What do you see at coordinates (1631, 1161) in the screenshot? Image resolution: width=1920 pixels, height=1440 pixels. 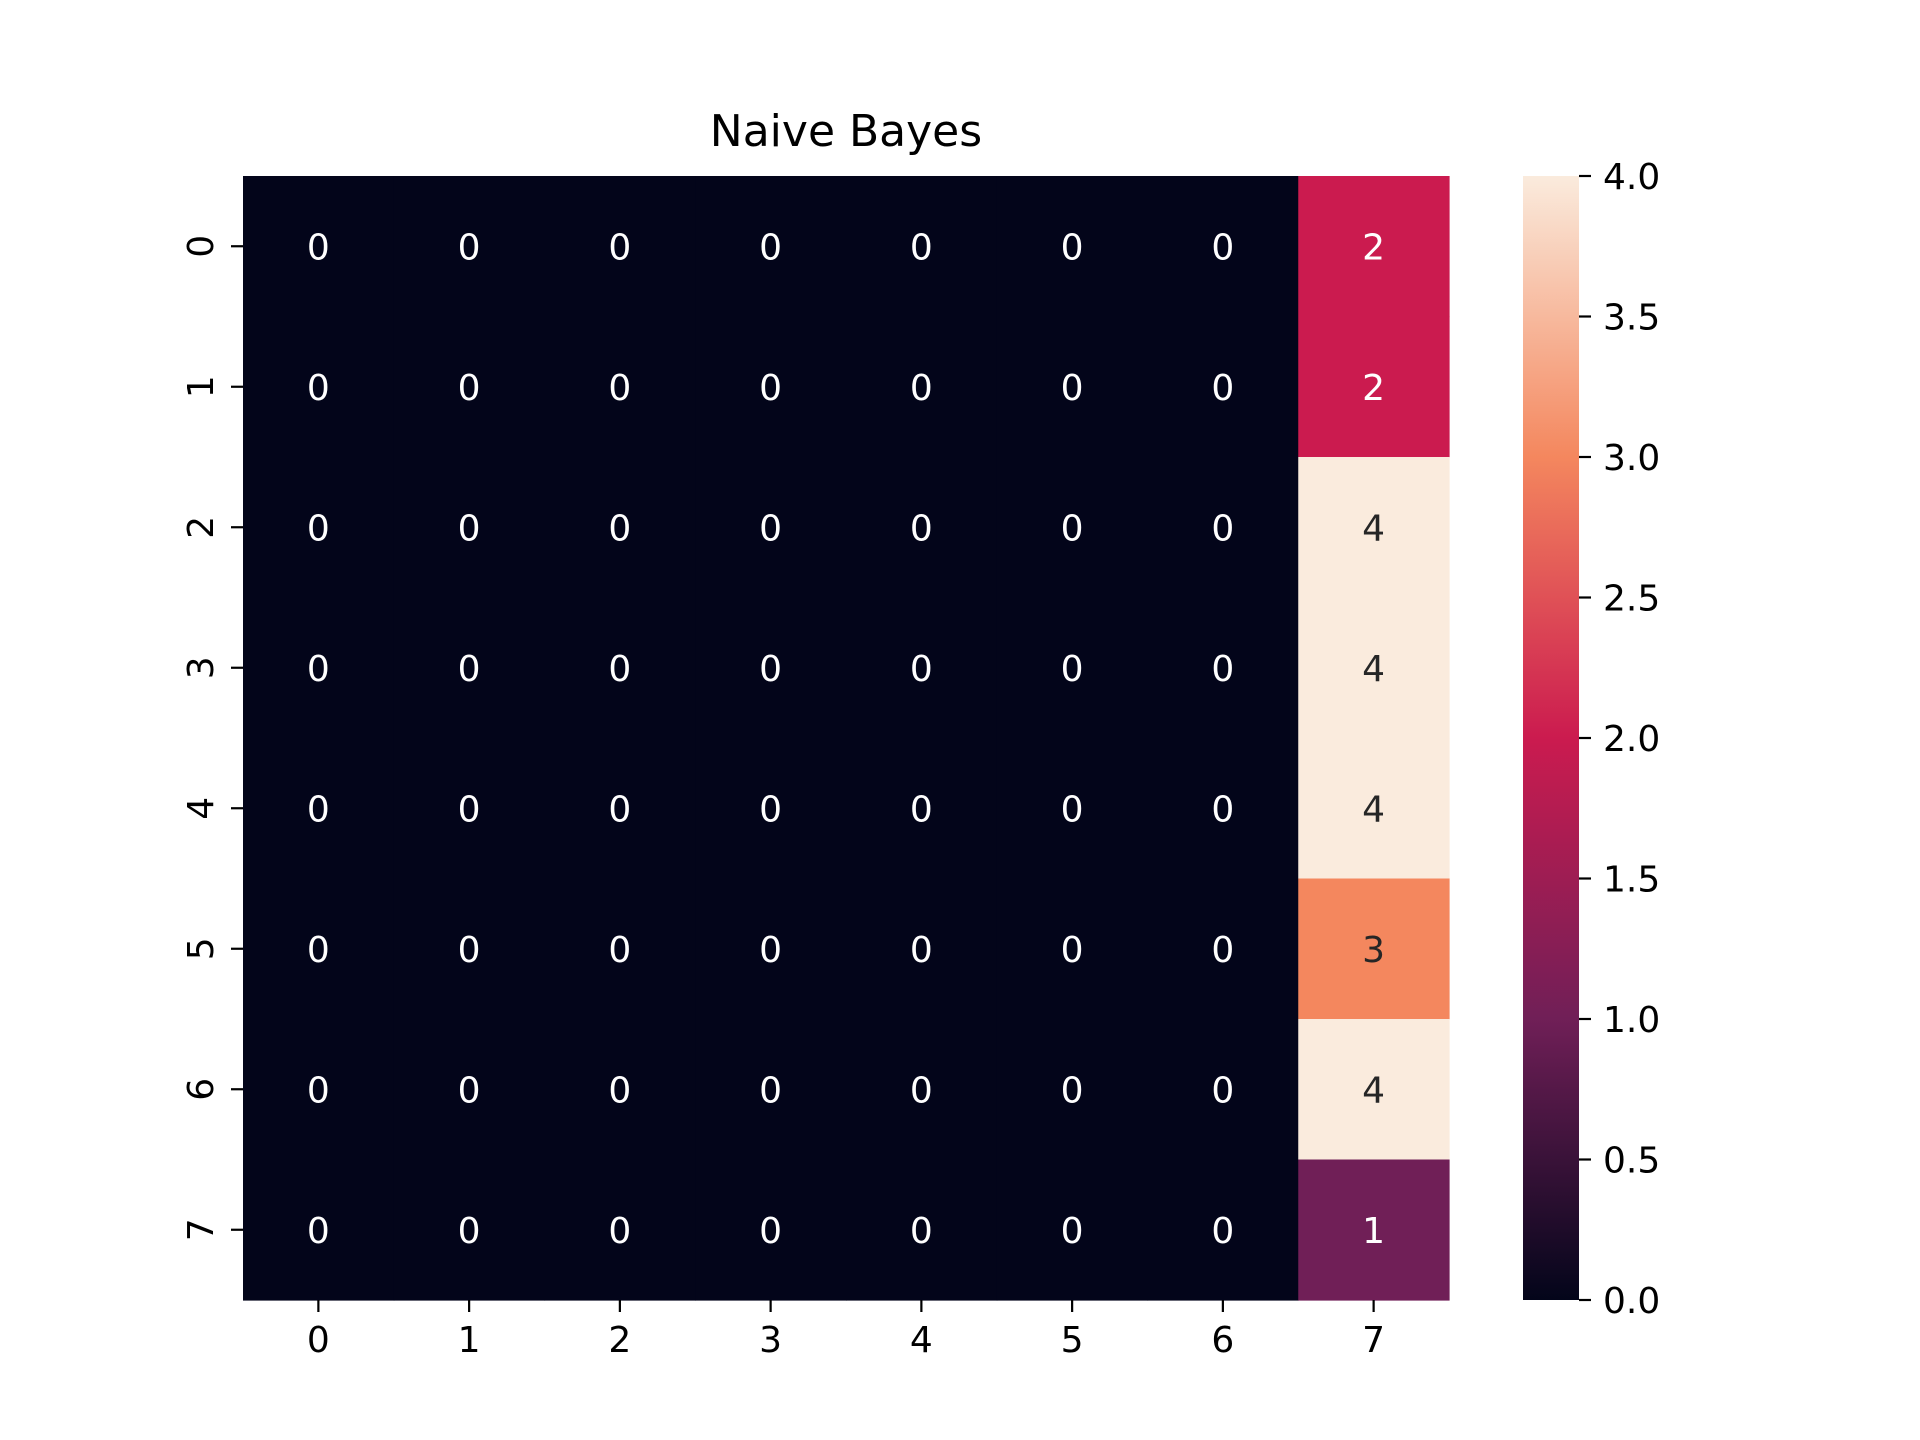 I see `colorbar-tick-label: 0.5` at bounding box center [1631, 1161].